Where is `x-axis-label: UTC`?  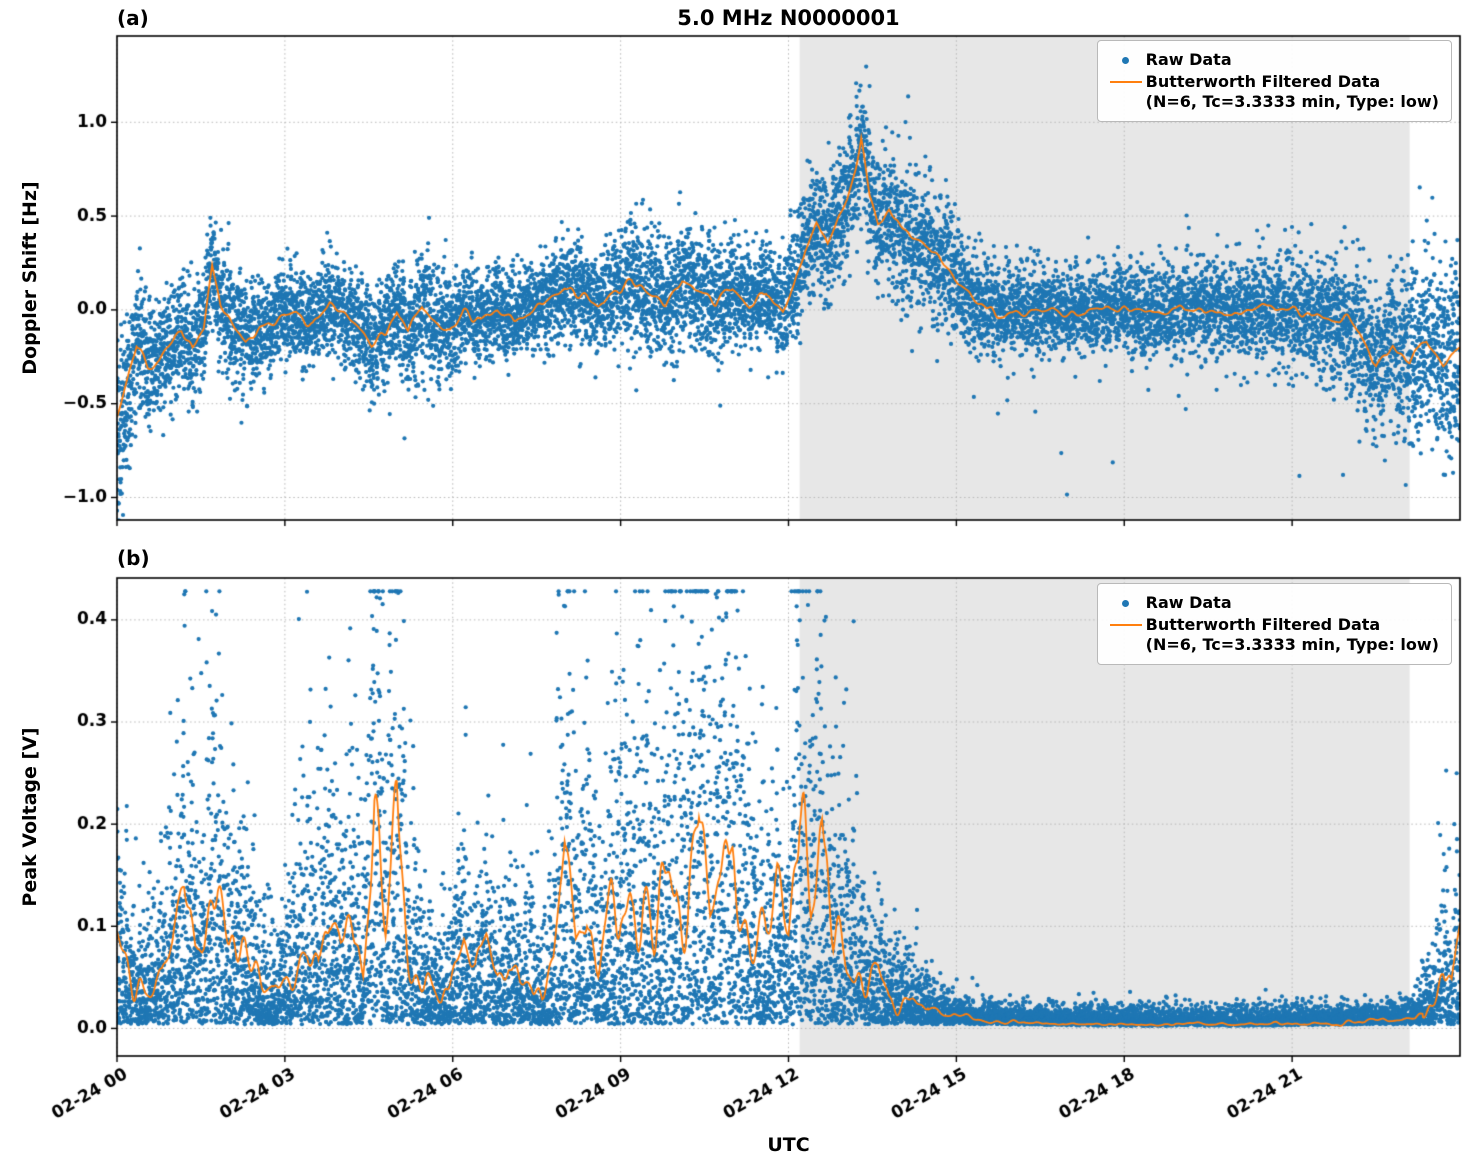 x-axis-label: UTC is located at coordinates (788, 1145).